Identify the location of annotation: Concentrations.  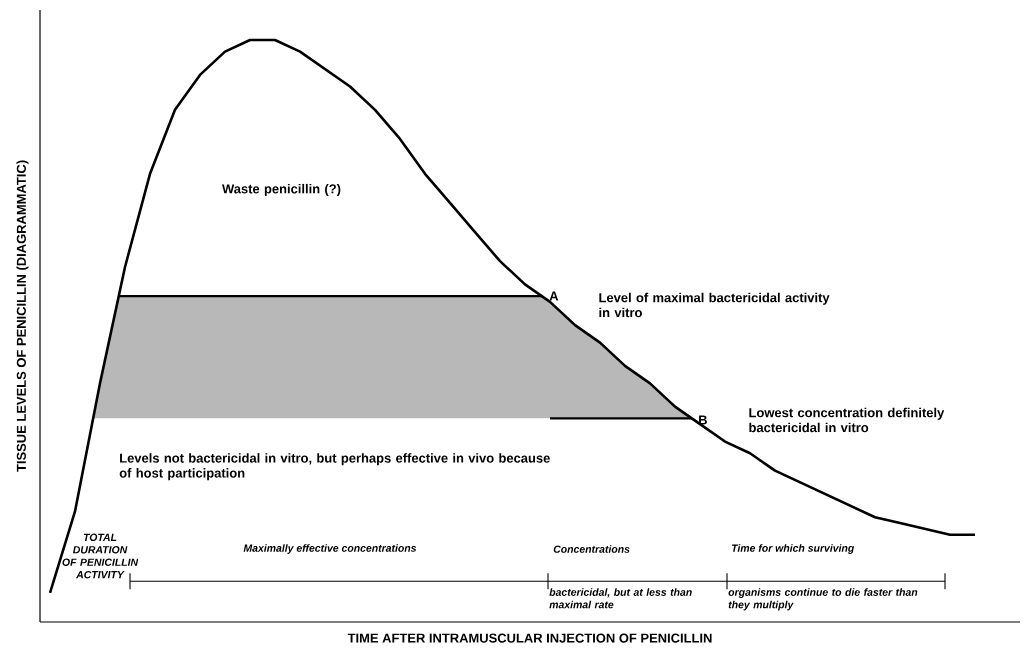
(591, 549).